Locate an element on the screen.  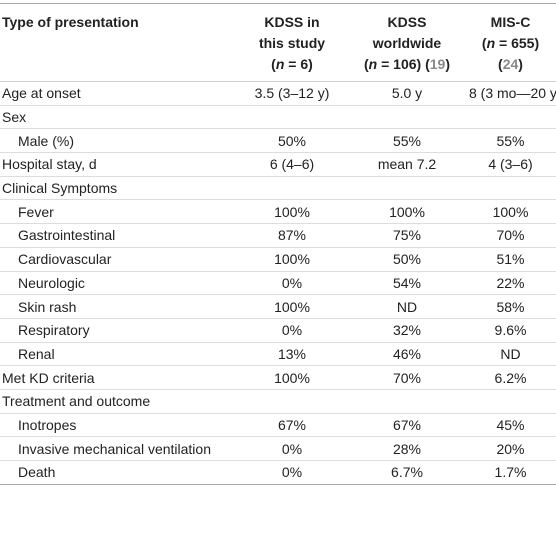
table-row: Cardiovascular 100% 50% 51% is located at coordinates (278, 259).